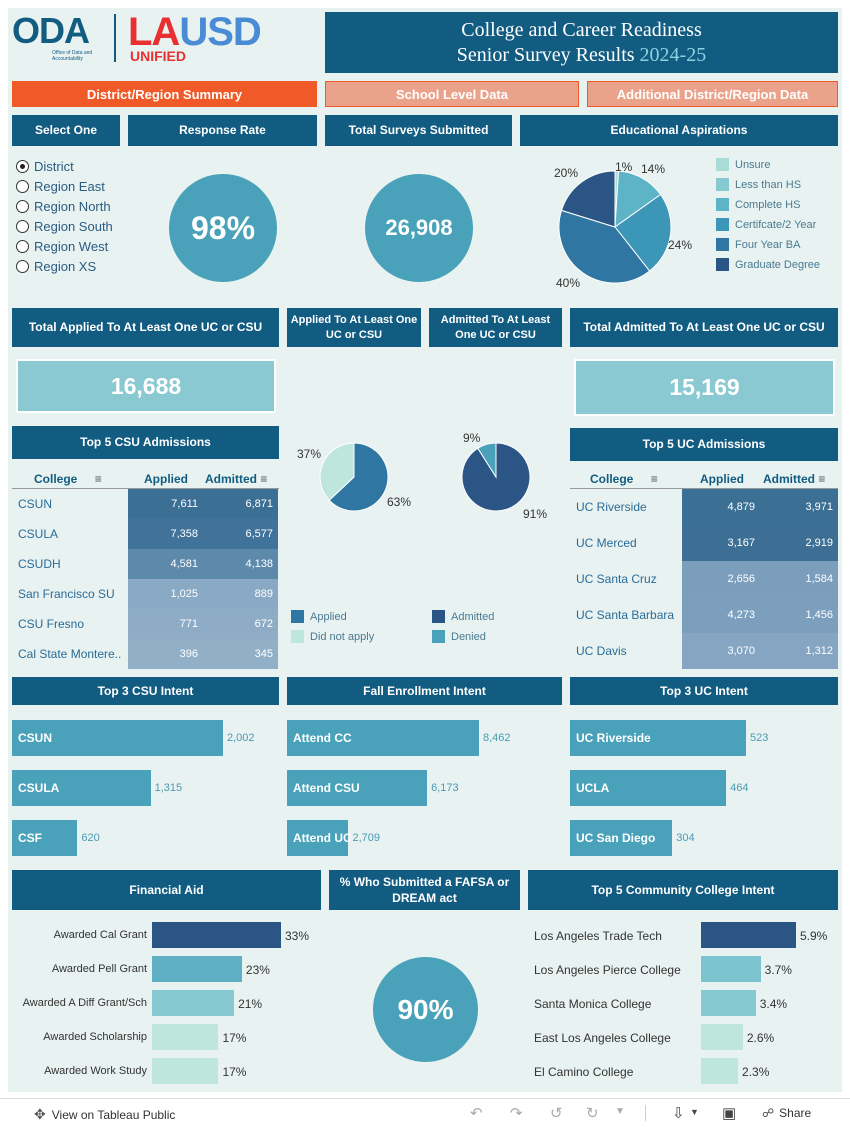 The width and height of the screenshot is (850, 1127). I want to click on total-surveys-header: Total Surveys Submitted, so click(418, 130).